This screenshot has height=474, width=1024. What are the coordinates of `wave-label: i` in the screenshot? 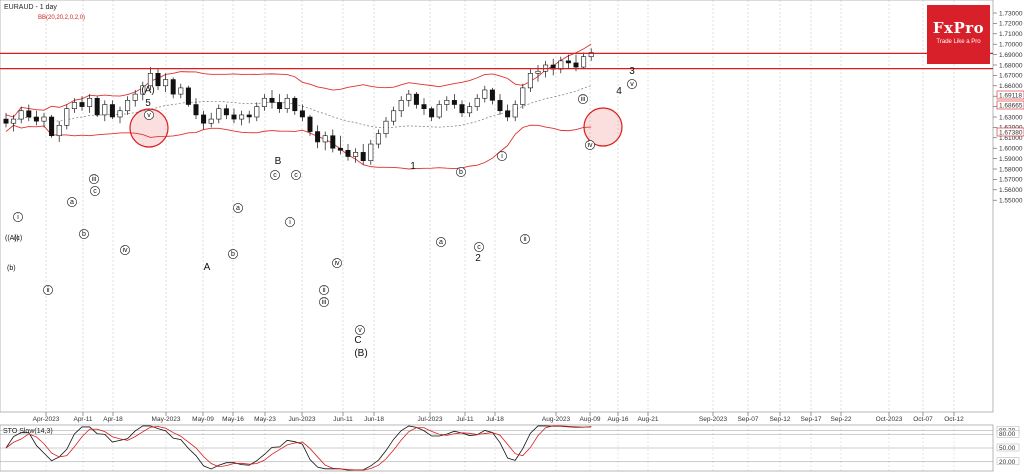 It's located at (18, 217).